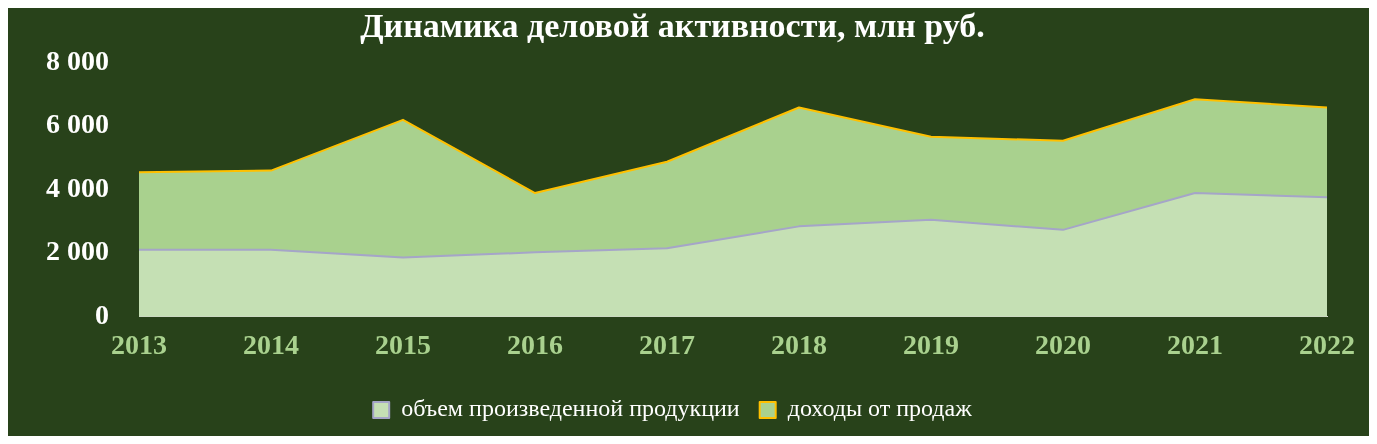 This screenshot has width=1377, height=444. What do you see at coordinates (102, 314) in the screenshot?
I see `y-tick-label: 0` at bounding box center [102, 314].